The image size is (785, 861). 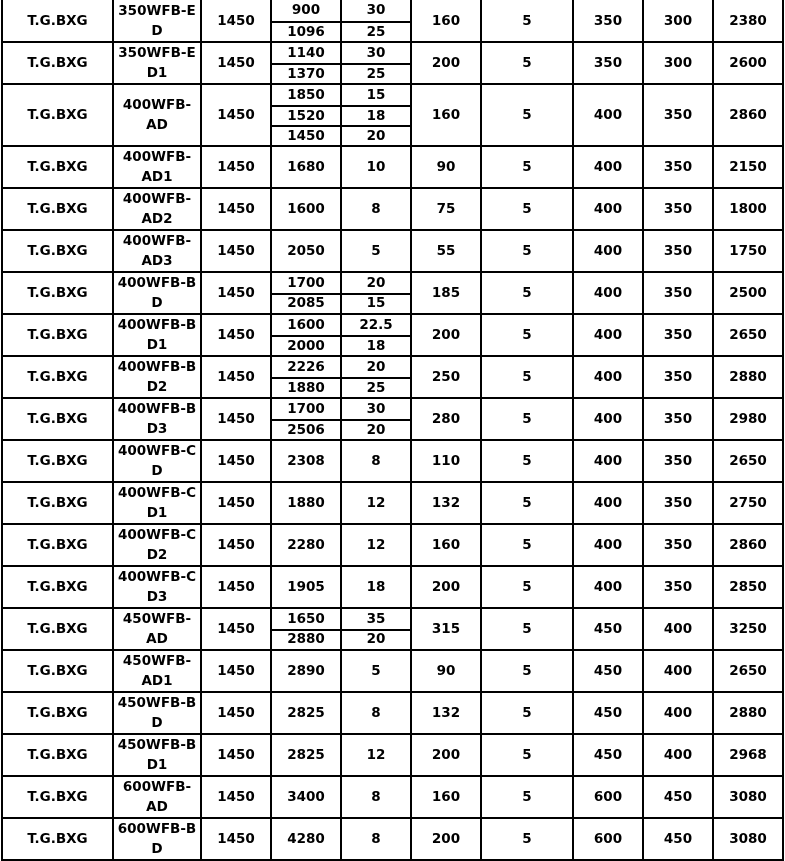 I want to click on model-line: 450WFB-, so click(x=157, y=619).